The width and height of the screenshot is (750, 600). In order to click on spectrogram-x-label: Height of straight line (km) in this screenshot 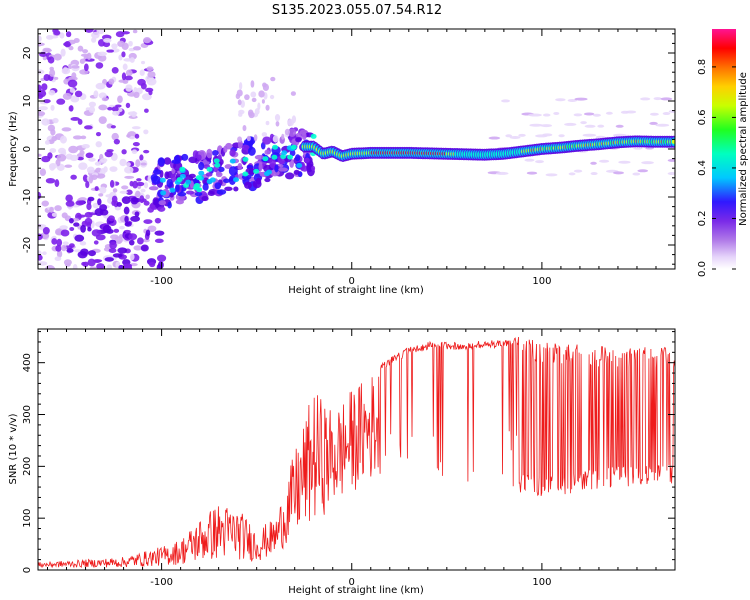, I will do `click(356, 290)`.